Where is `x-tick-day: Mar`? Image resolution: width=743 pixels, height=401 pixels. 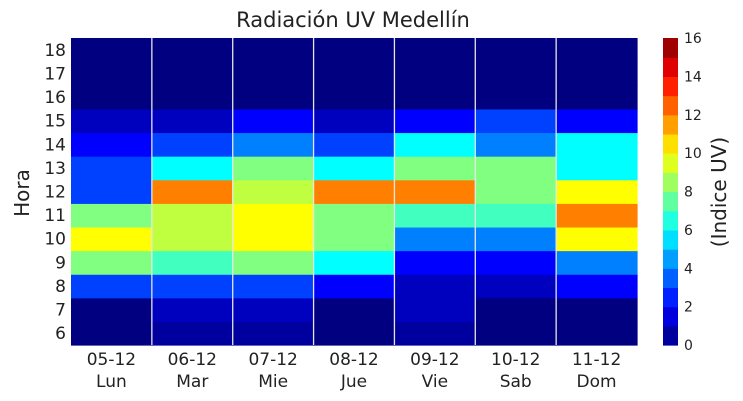 x-tick-day: Mar is located at coordinates (192, 382).